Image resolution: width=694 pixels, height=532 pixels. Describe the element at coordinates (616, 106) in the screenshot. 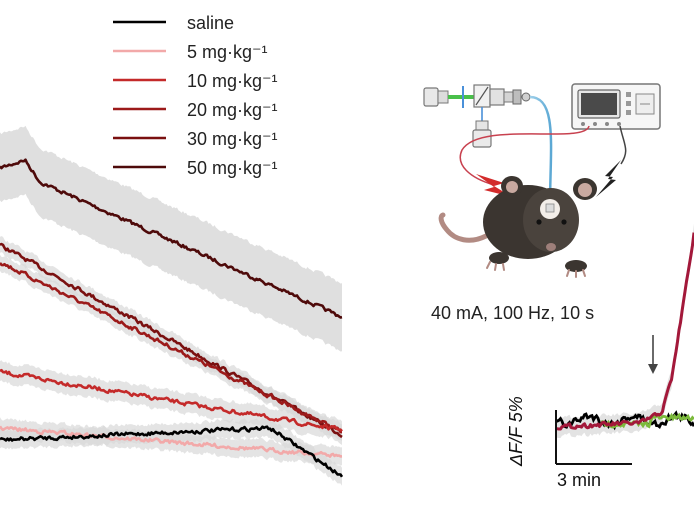

I see `stimulator-device-icon` at that location.